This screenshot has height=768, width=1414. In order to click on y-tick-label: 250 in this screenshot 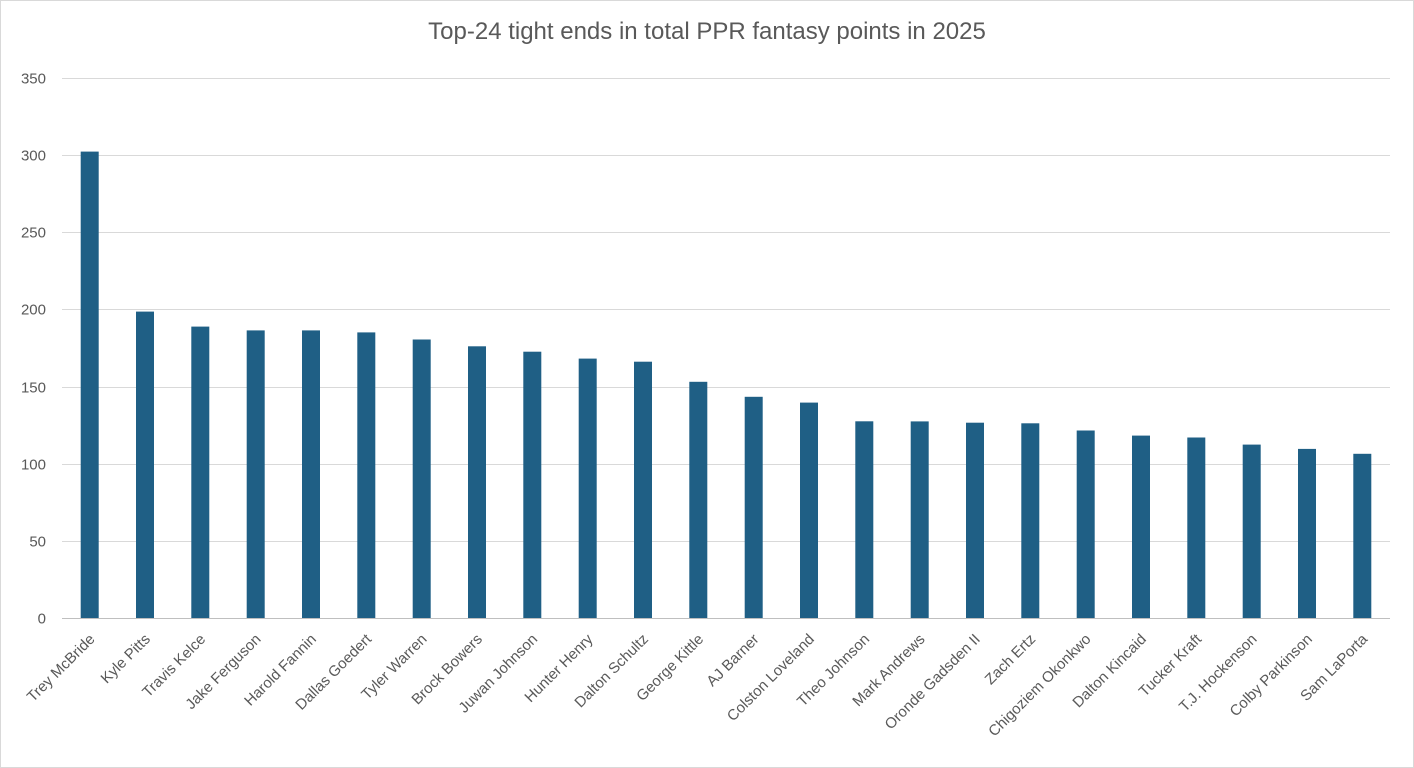, I will do `click(33, 233)`.